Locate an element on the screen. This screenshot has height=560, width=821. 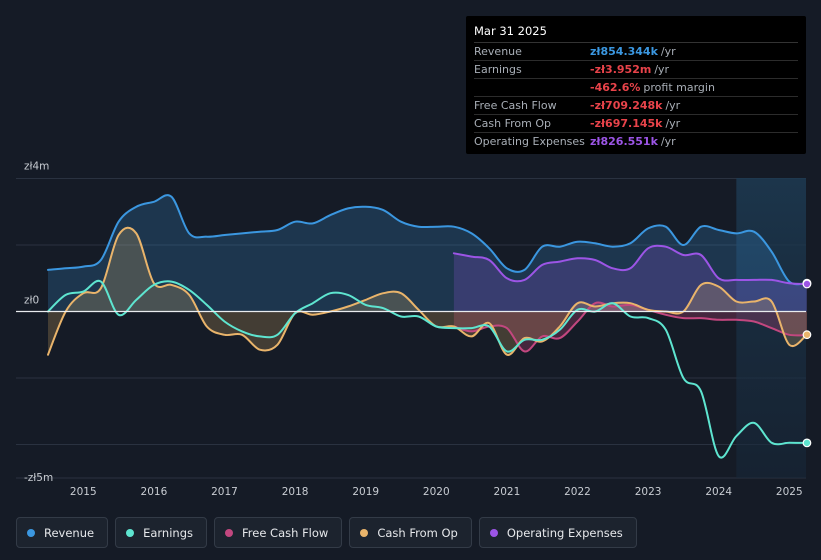
endpoint-cfo is located at coordinates (807, 335).